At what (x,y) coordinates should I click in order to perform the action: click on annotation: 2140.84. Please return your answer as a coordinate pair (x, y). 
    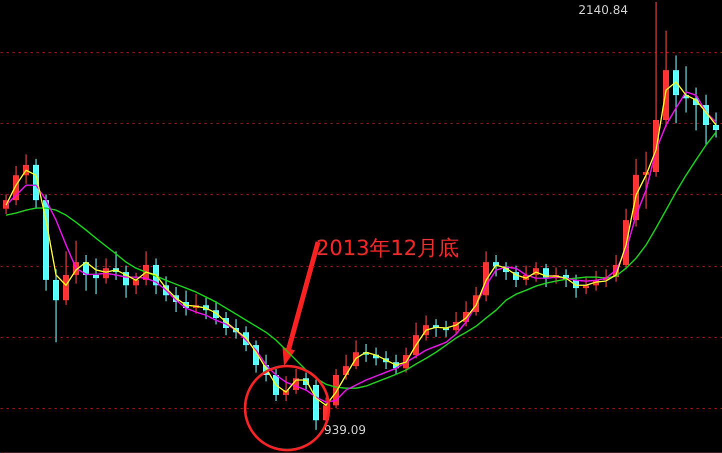
    Looking at the image, I should click on (603, 9).